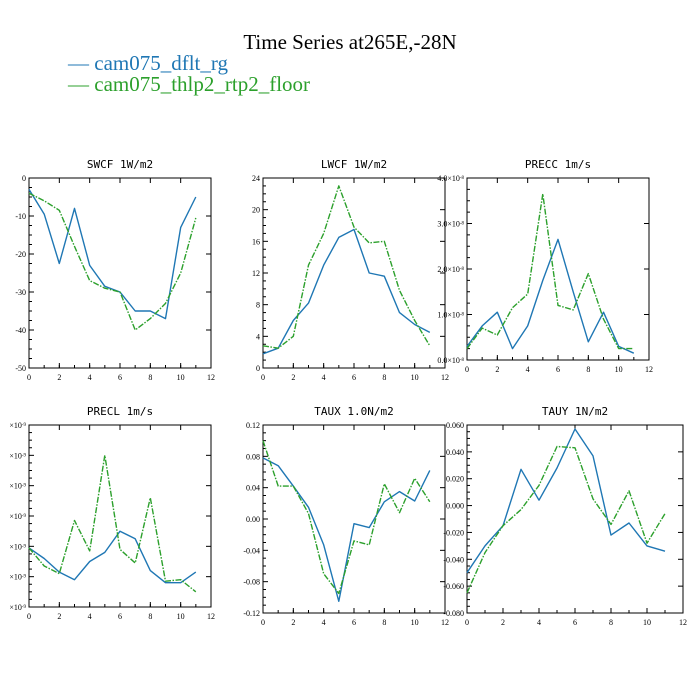  I want to click on panel-tauy-ytick-label: -0.020, so click(453, 532).